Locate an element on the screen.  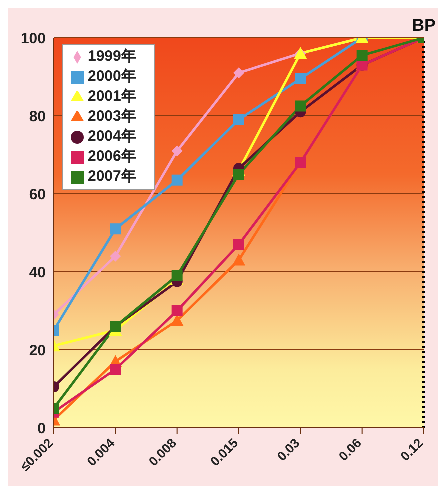
legend-label: 2000年 is located at coordinates (112, 76).